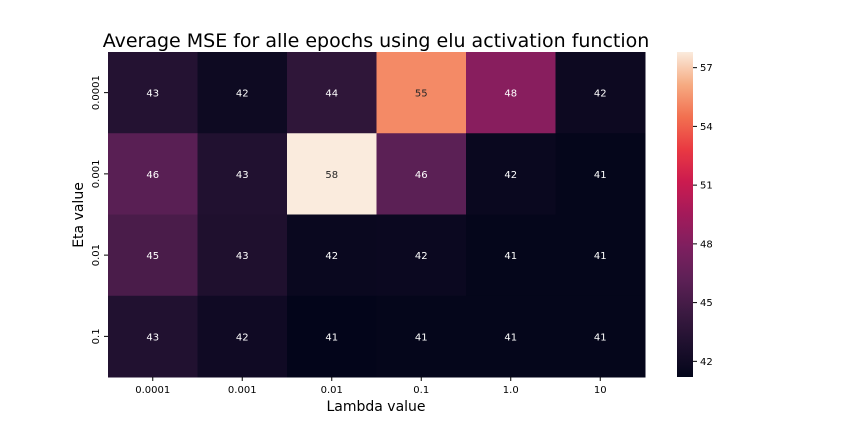 The width and height of the screenshot is (864, 432). I want to click on colorbar-gradient, so click(685, 214).